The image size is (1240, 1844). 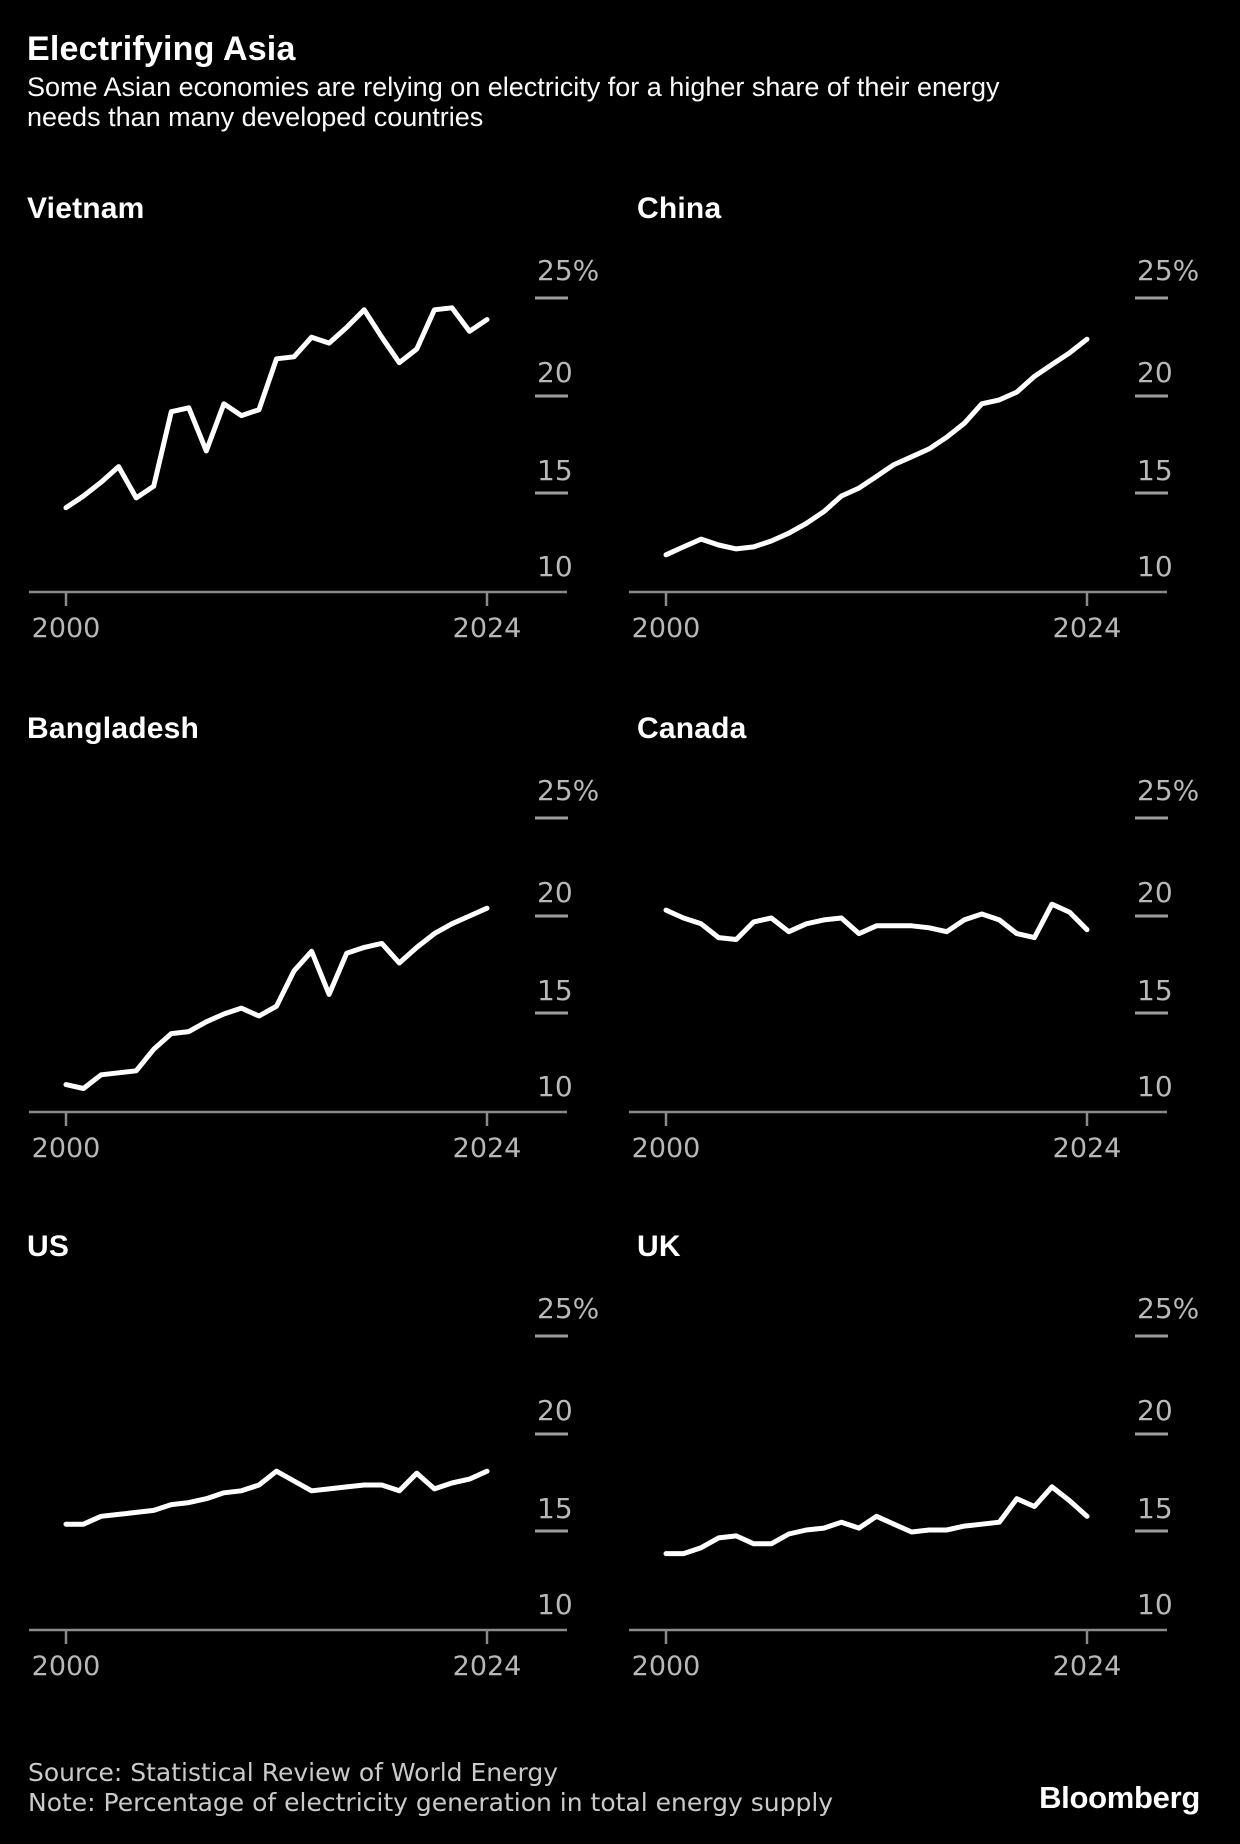 What do you see at coordinates (679, 208) in the screenshot?
I see `panel-title-china: China` at bounding box center [679, 208].